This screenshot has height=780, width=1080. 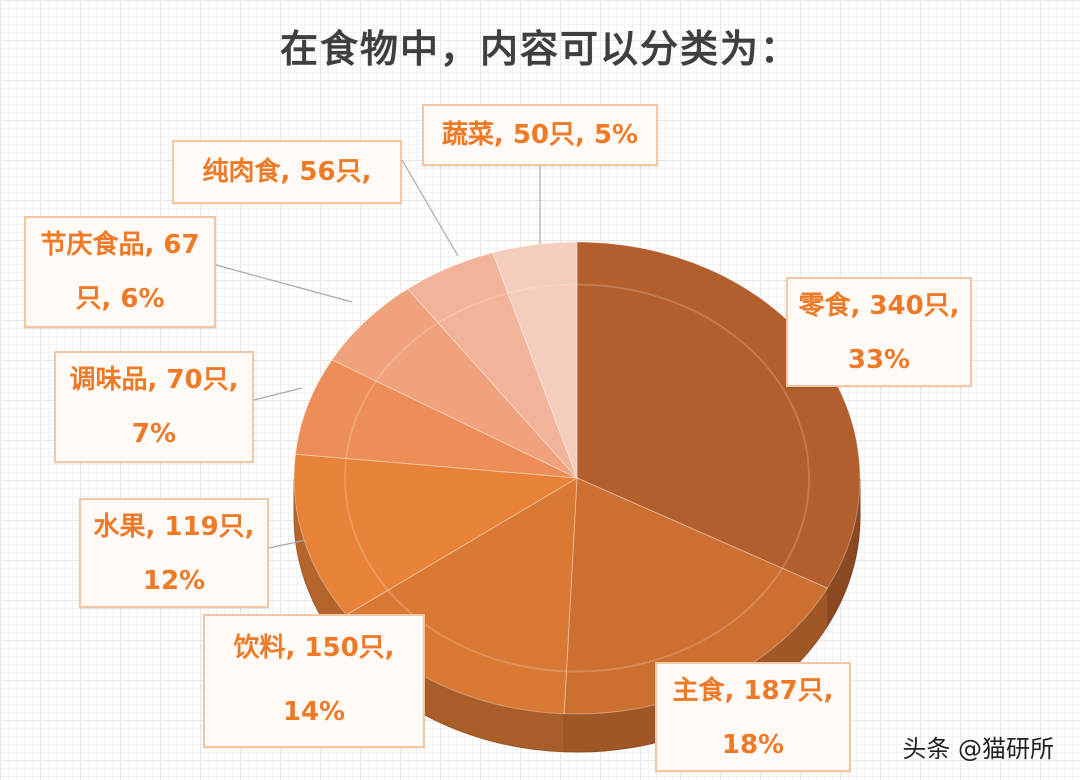 What do you see at coordinates (154, 380) in the screenshot?
I see `label-line: 调味品, 70只,` at bounding box center [154, 380].